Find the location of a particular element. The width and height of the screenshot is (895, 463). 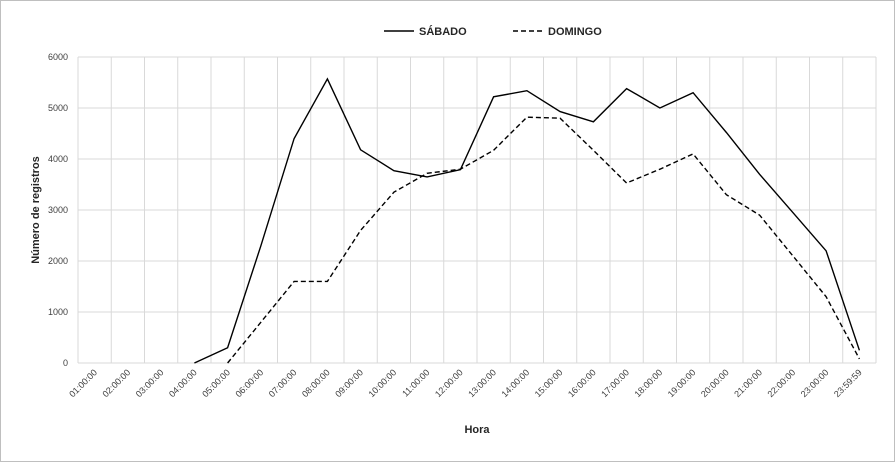

x-tick-label: 12:00:00 is located at coordinates (449, 383).